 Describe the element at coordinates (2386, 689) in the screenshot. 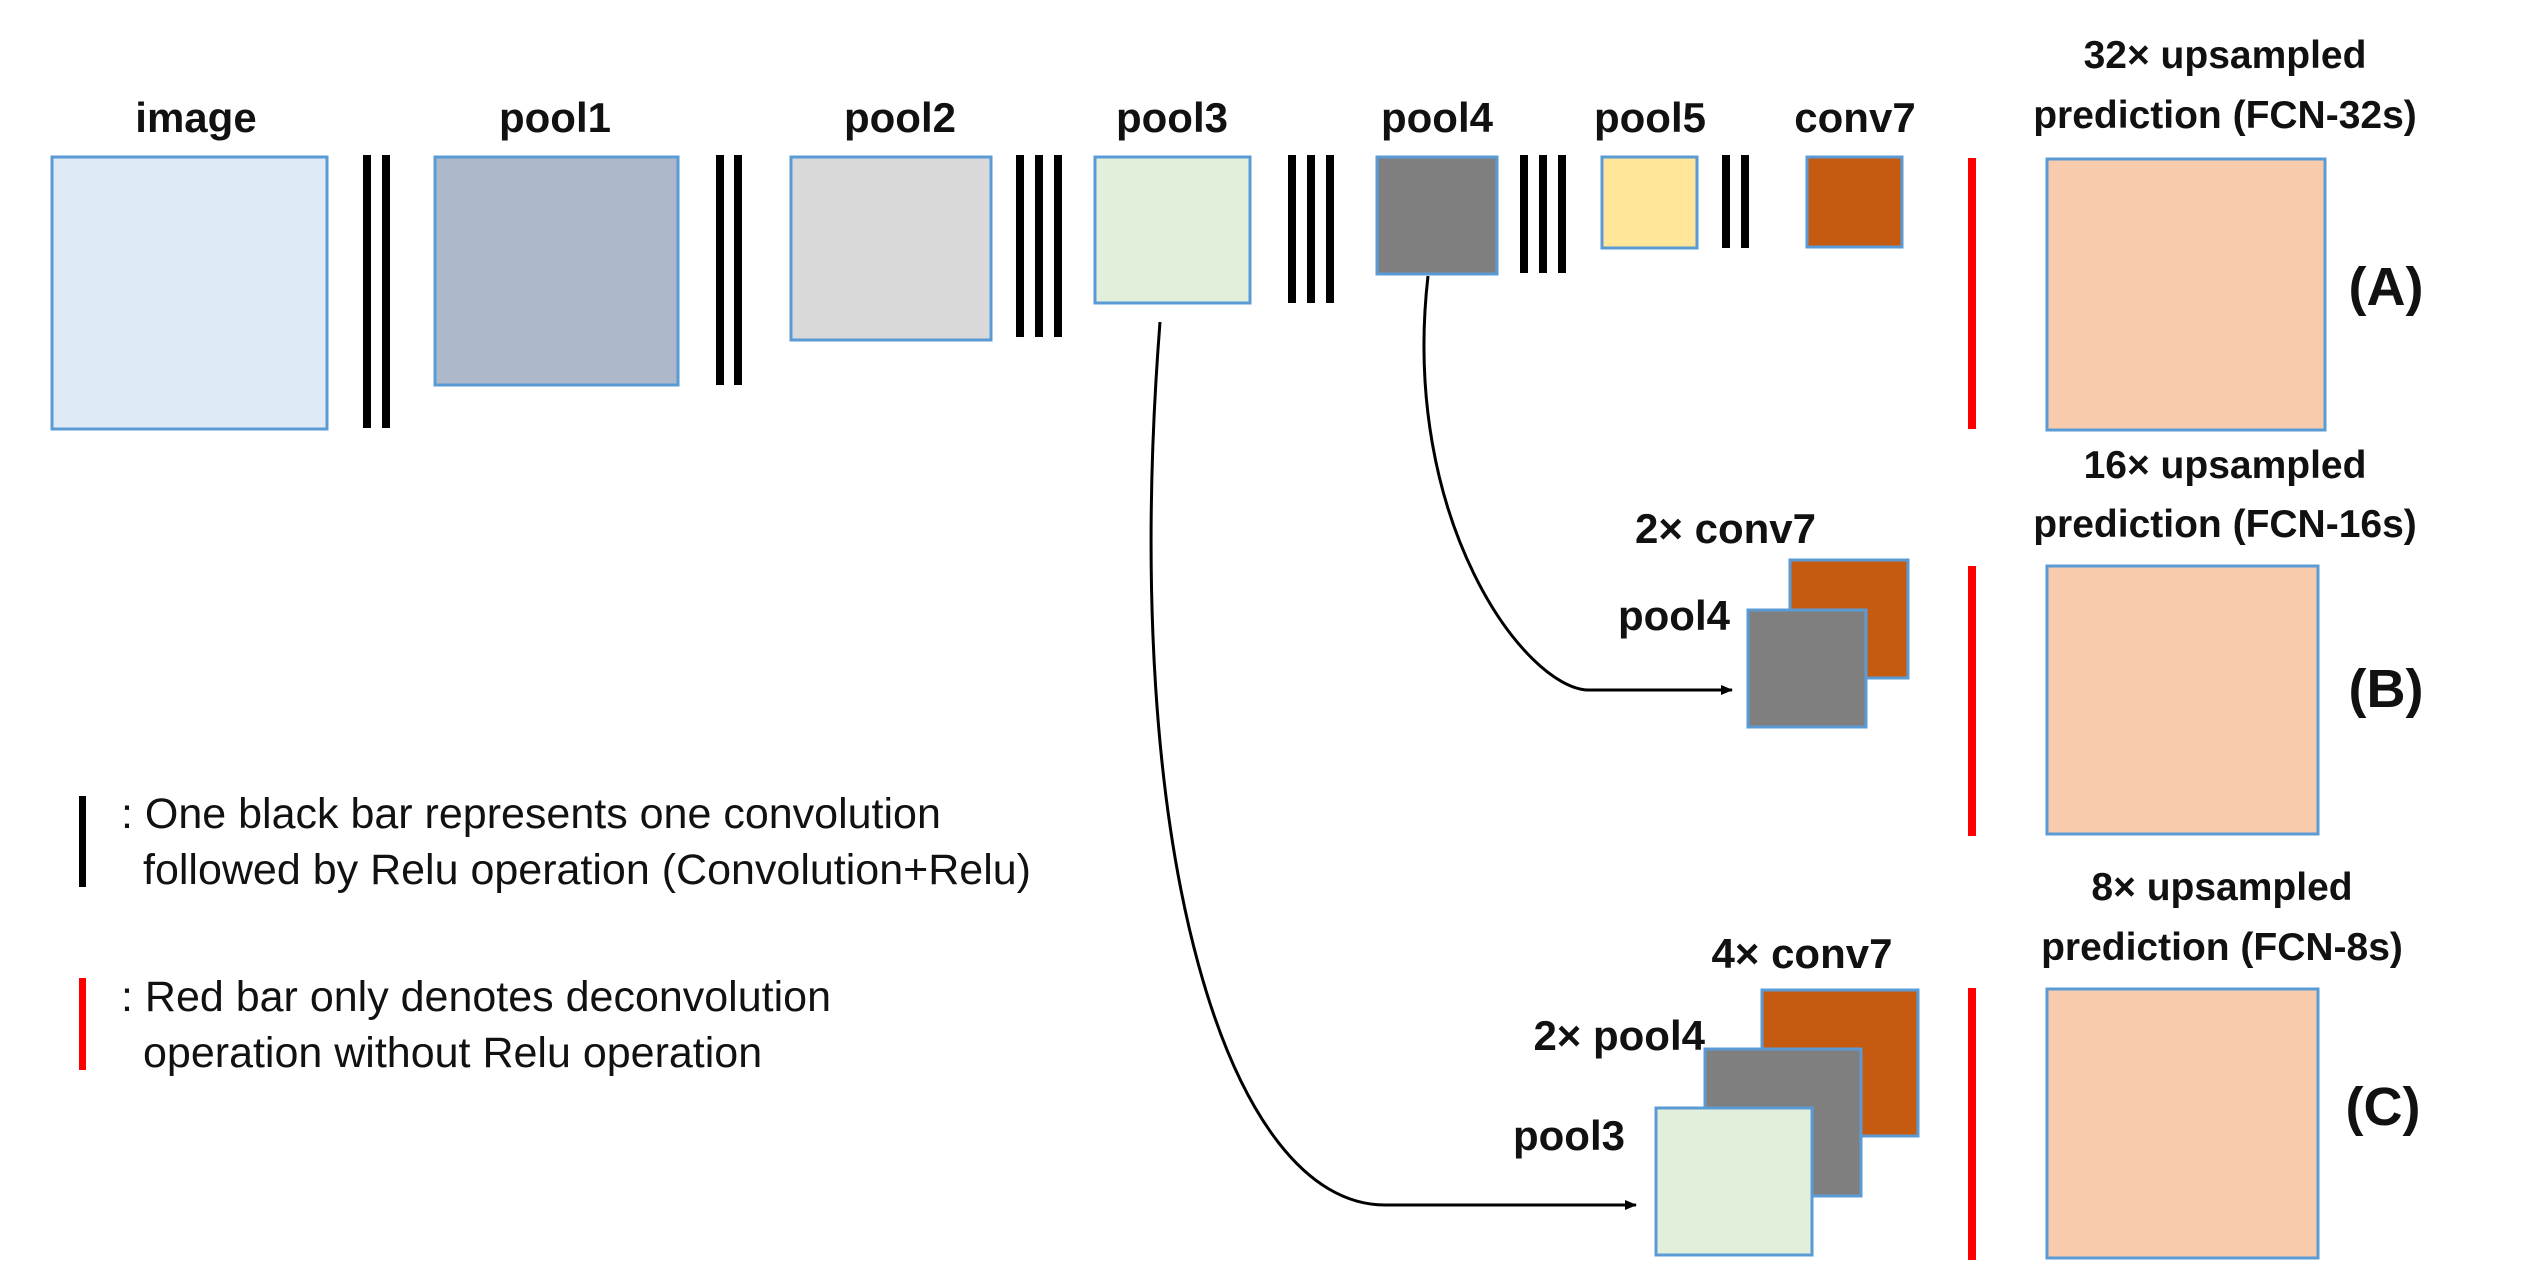

I see `prediction-b-letter: (B)` at that location.